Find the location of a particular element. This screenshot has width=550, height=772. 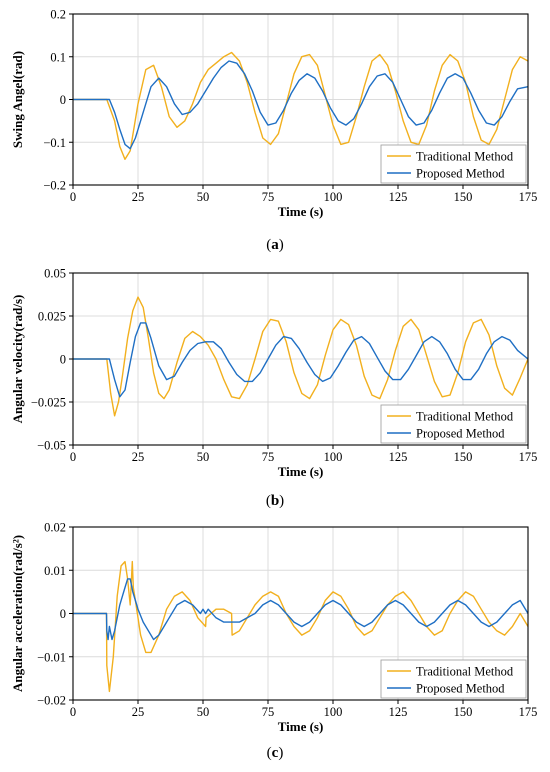

y-tick-label: 0.05 is located at coordinates (55, 274).